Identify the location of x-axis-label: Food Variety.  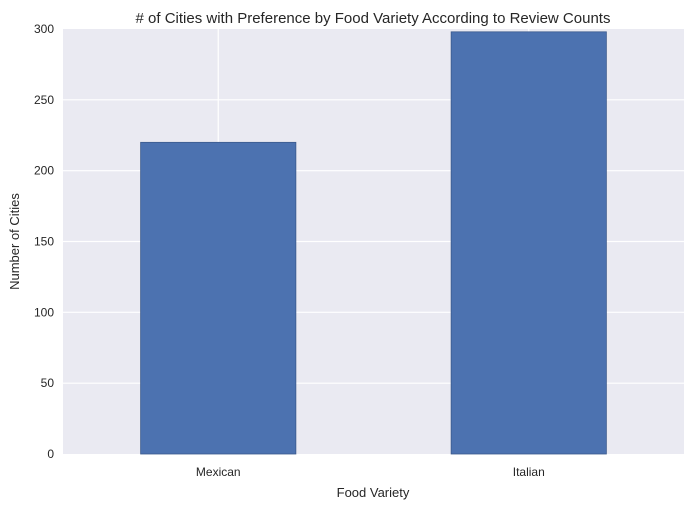
(373, 492).